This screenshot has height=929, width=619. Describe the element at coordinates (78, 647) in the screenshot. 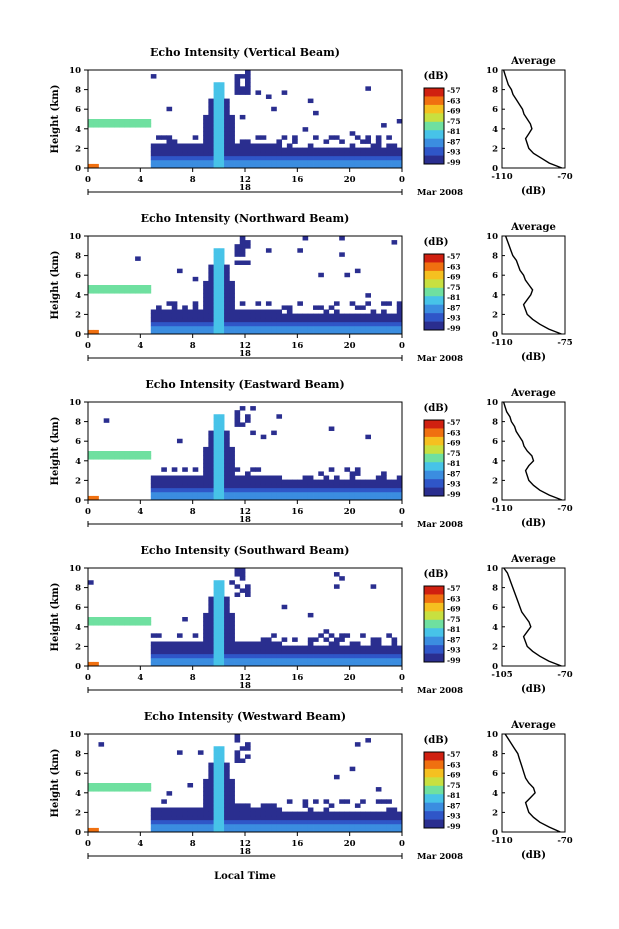

I see `y-tick-label: 2` at that location.